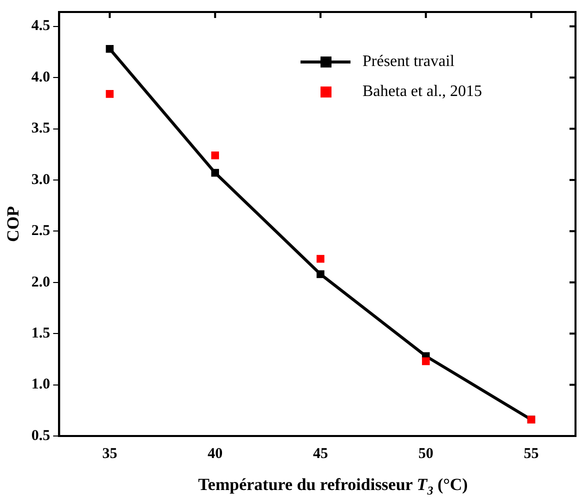 The width and height of the screenshot is (581, 504). Describe the element at coordinates (320, 454) in the screenshot. I see `x-tick-label: 45` at that location.